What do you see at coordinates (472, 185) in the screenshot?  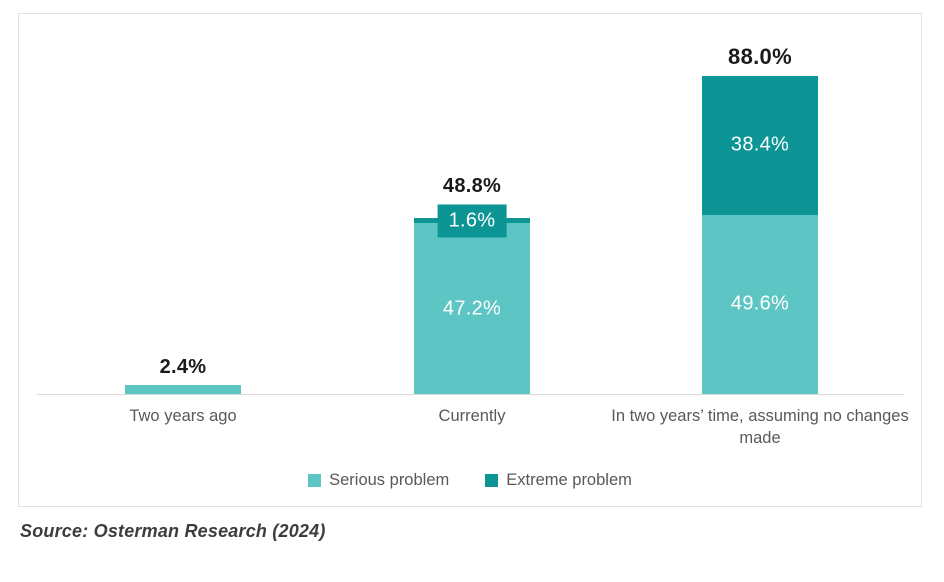 I see `bar-total-label: 48.8%` at bounding box center [472, 185].